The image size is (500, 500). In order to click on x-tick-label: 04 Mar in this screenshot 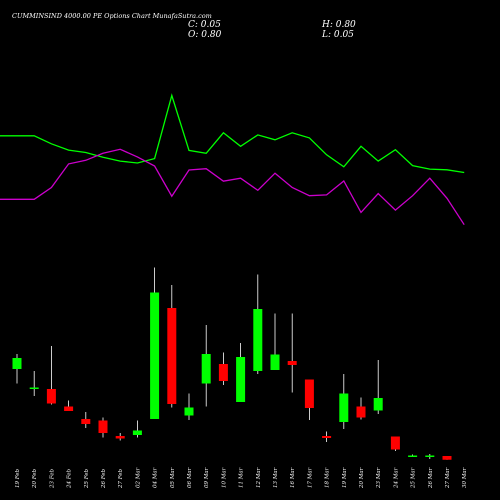, I will do `click(156, 477)`.